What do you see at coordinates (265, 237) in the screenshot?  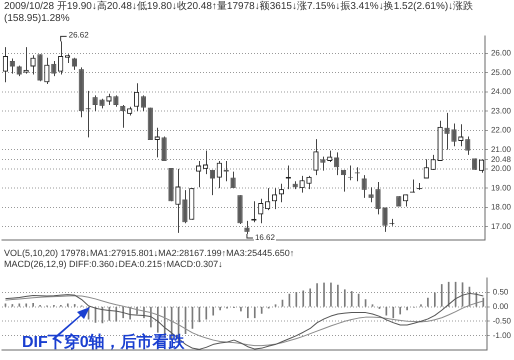 I see `annotation: 16.62` at bounding box center [265, 237].